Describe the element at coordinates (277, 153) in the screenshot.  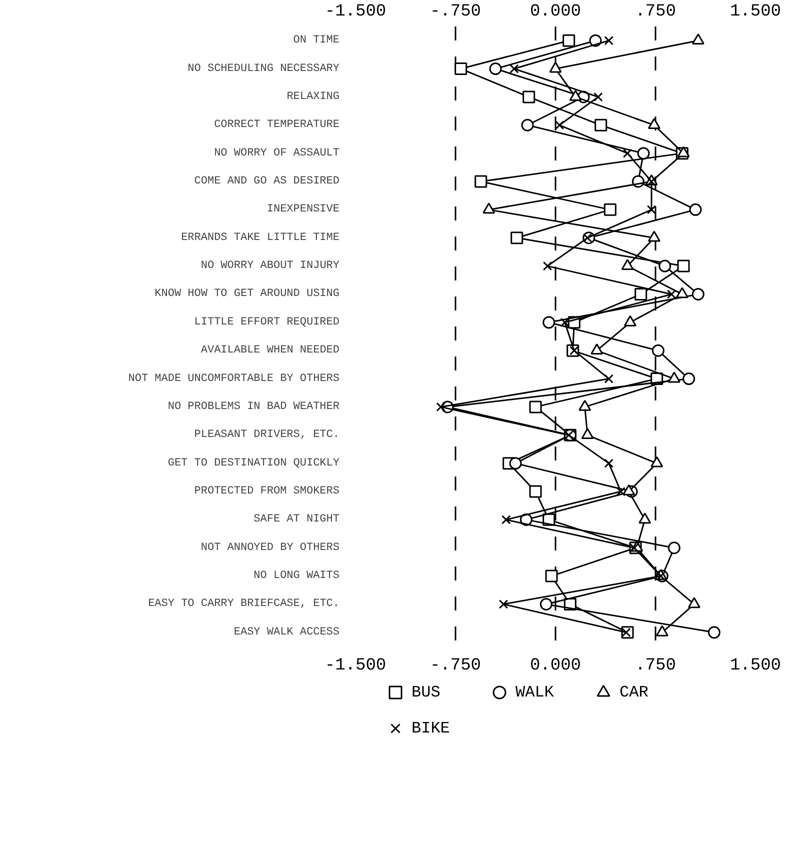
I see `y-tick-label: NO WORRY OF ASSAULT` at that location.